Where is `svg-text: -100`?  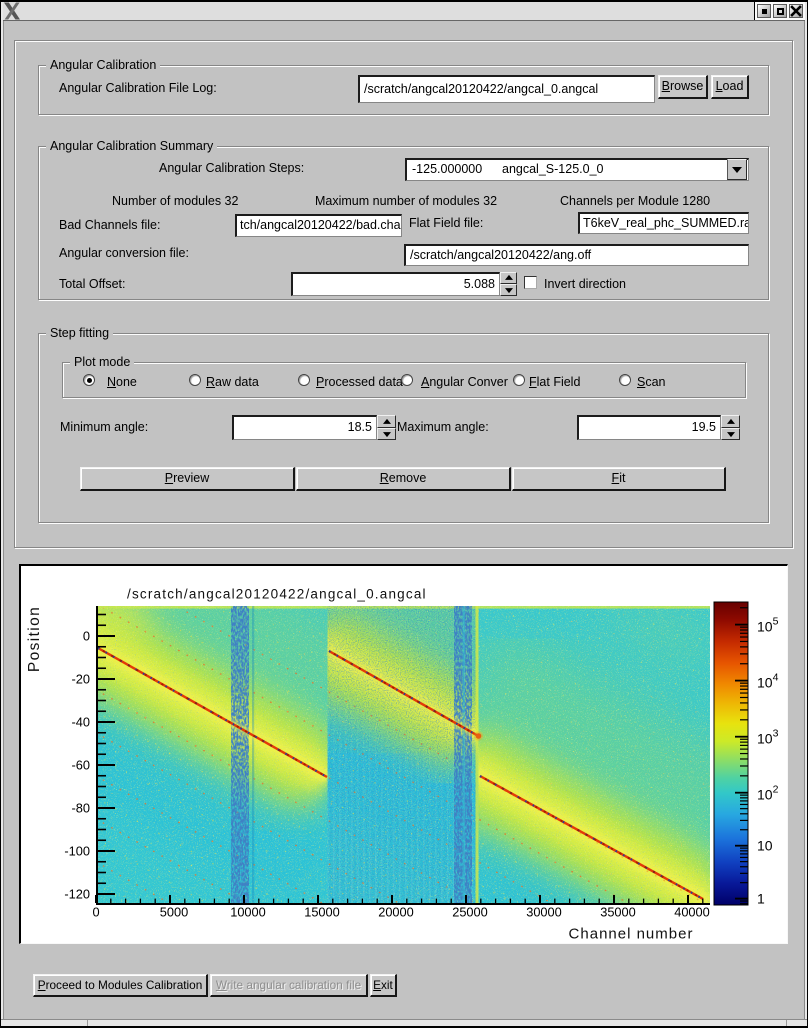 svg-text: -100 is located at coordinates (77, 851).